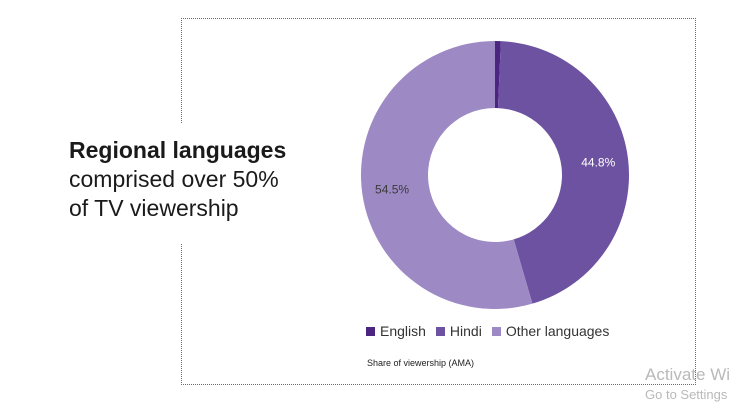 The image size is (742, 412). What do you see at coordinates (403, 331) in the screenshot?
I see `legend-label-english: English` at bounding box center [403, 331].